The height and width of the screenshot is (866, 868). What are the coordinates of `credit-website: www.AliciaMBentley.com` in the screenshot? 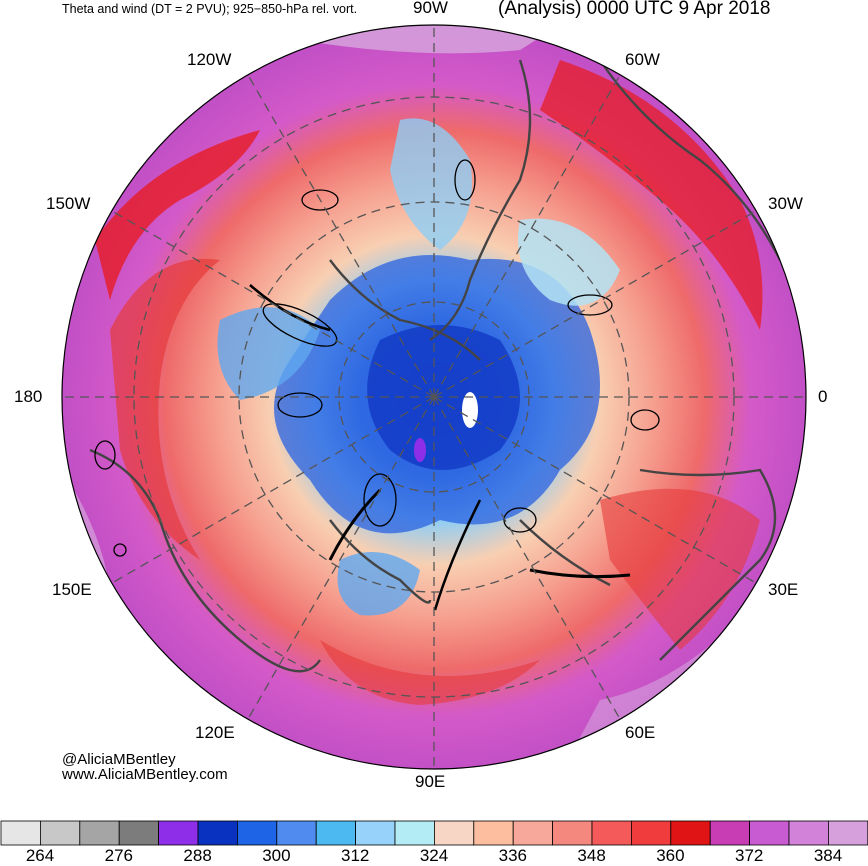 It's located at (145, 774).